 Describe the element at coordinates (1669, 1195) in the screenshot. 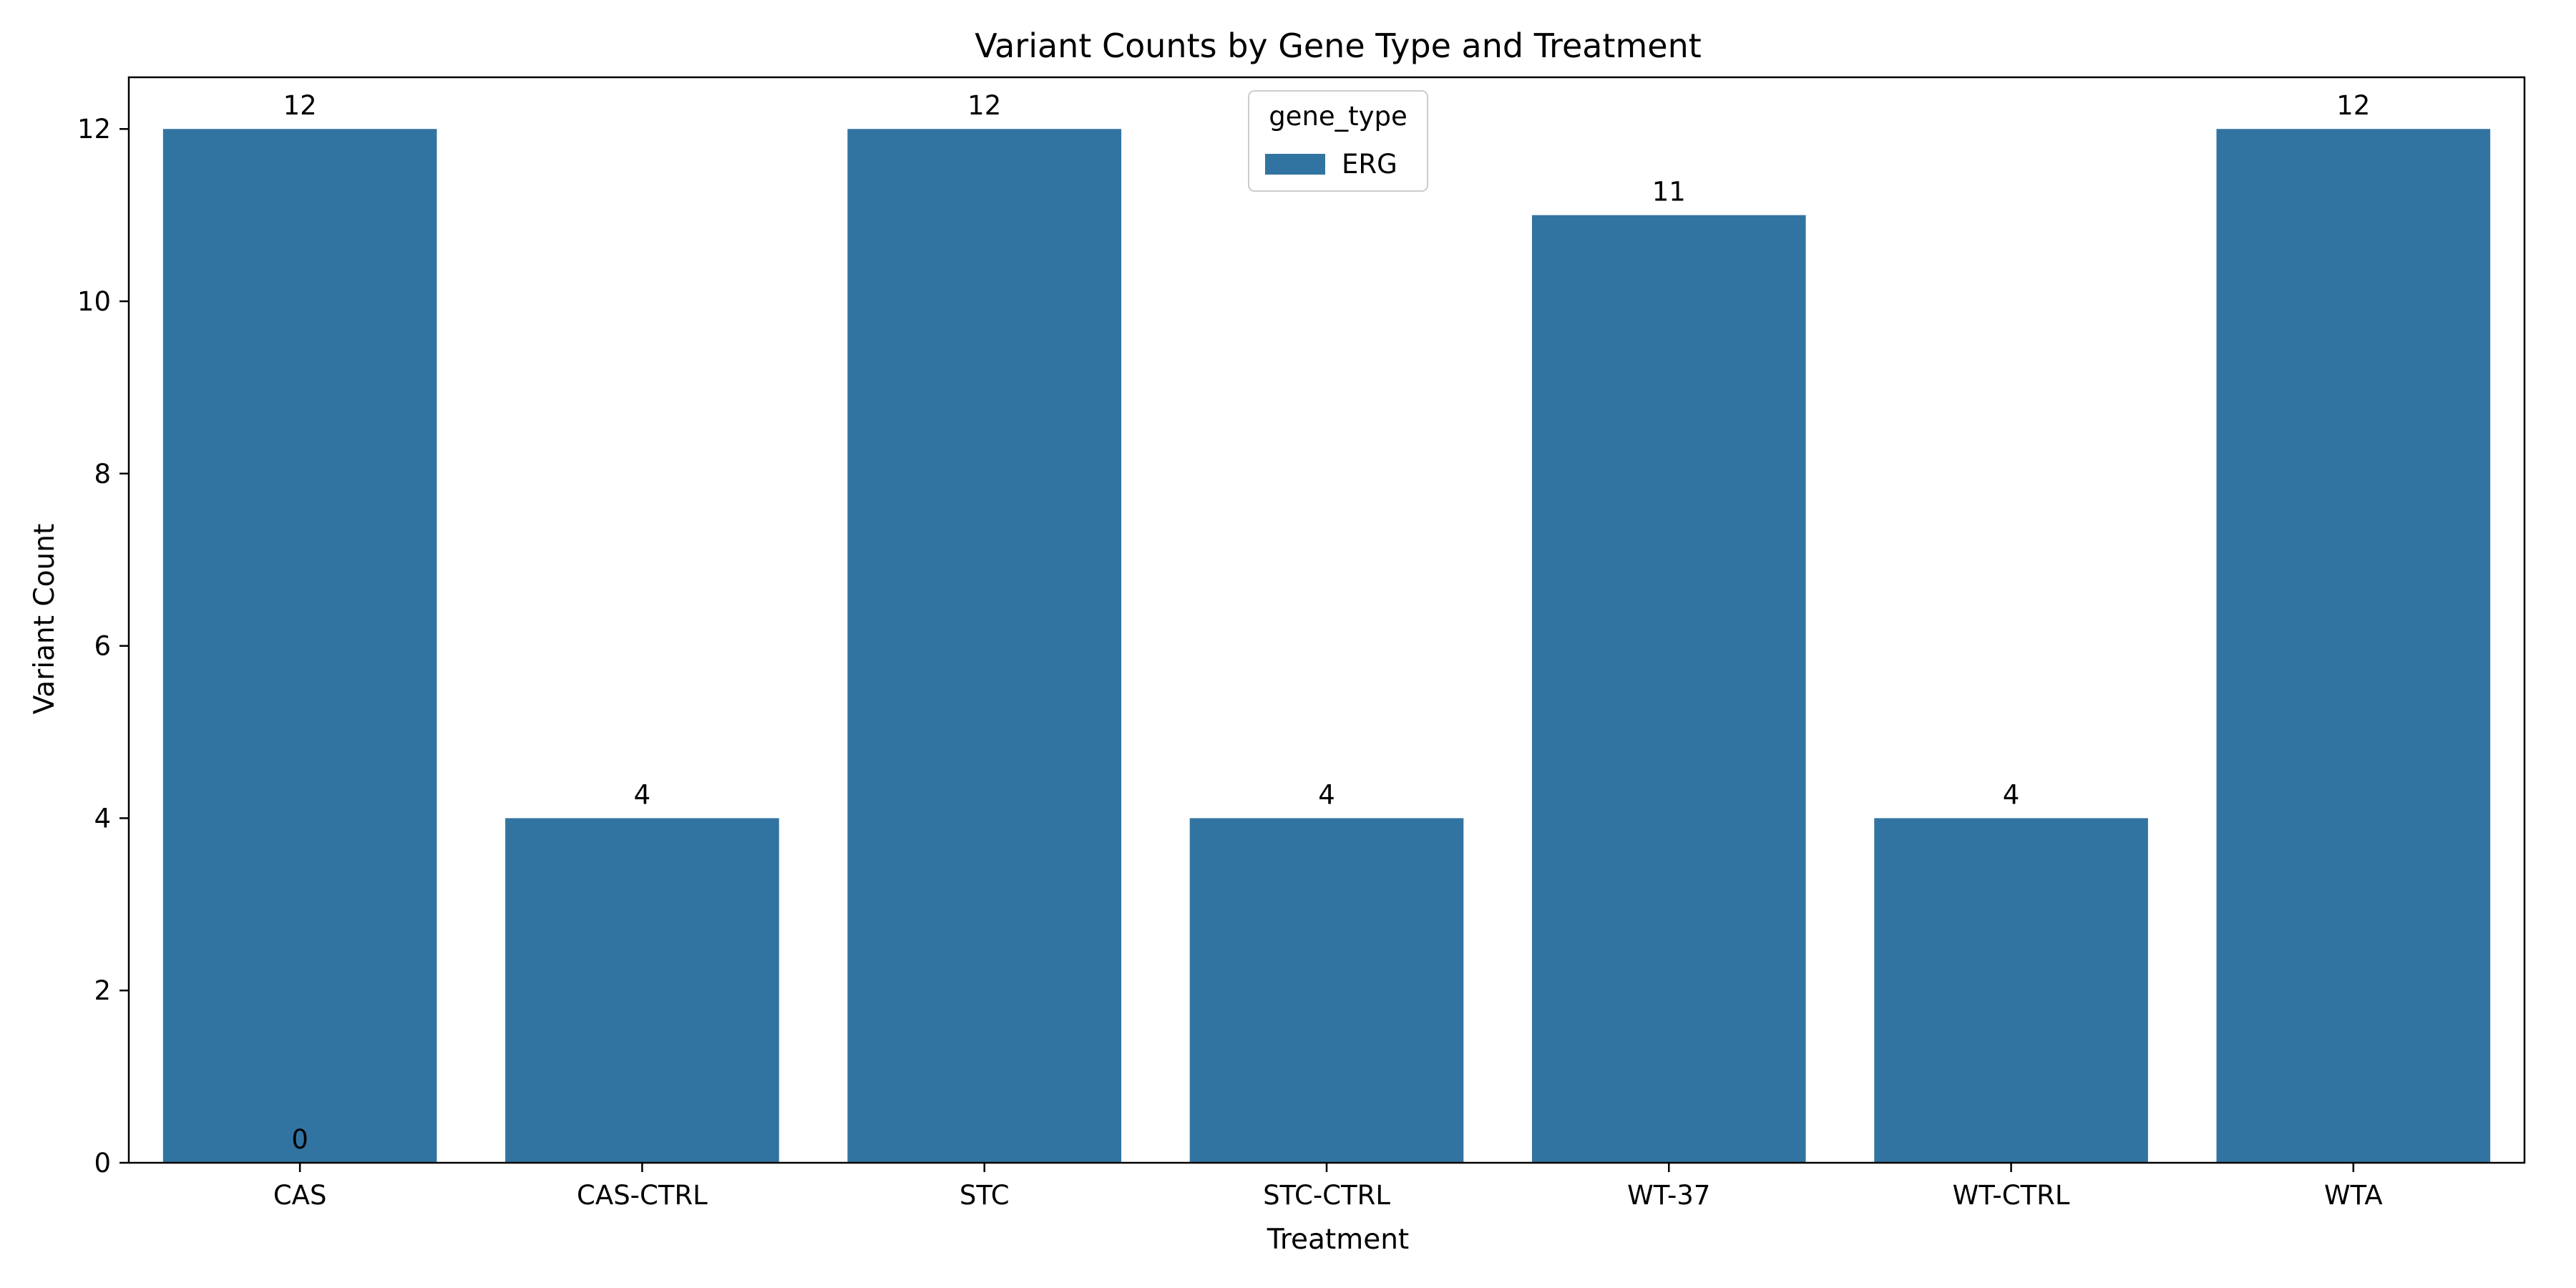

I see `x-tick-label-wt-37: WT-37` at that location.